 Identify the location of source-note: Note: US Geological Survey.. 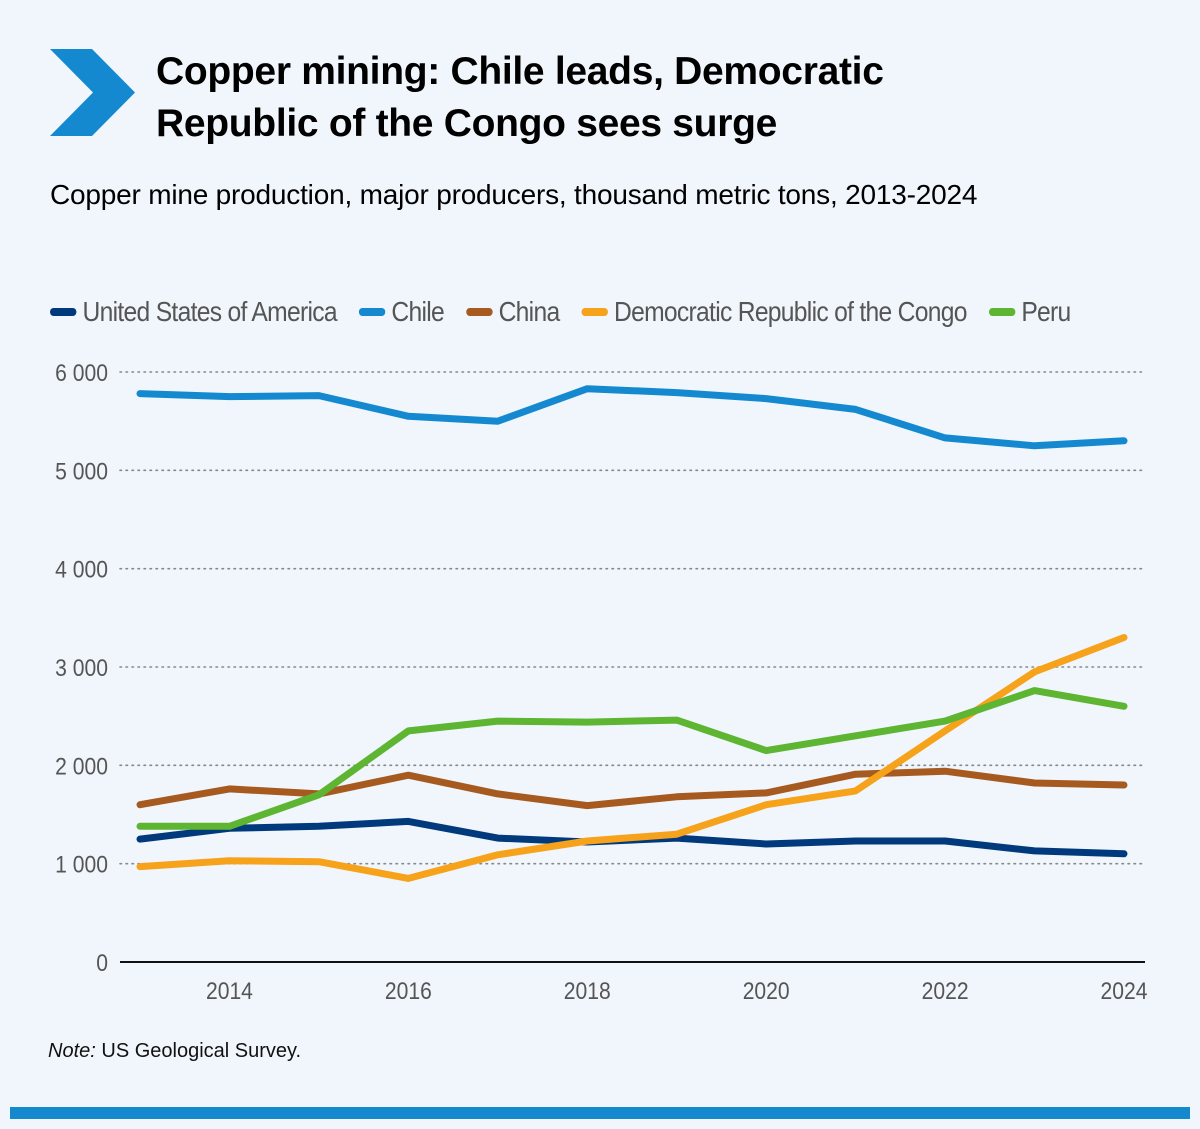
(174, 1051).